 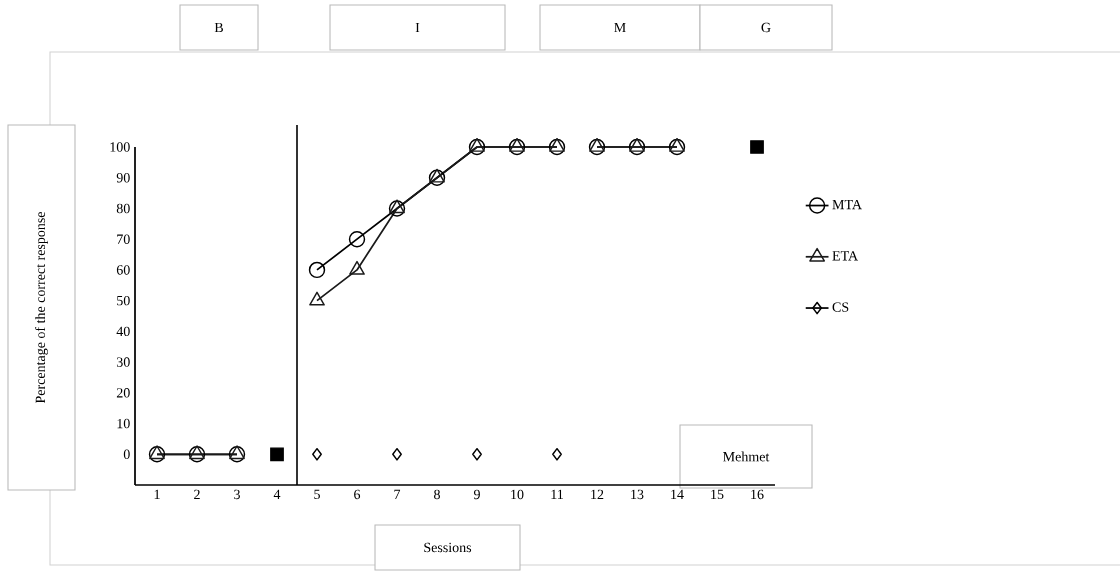 I want to click on x-tick-label: 4, so click(x=277, y=494).